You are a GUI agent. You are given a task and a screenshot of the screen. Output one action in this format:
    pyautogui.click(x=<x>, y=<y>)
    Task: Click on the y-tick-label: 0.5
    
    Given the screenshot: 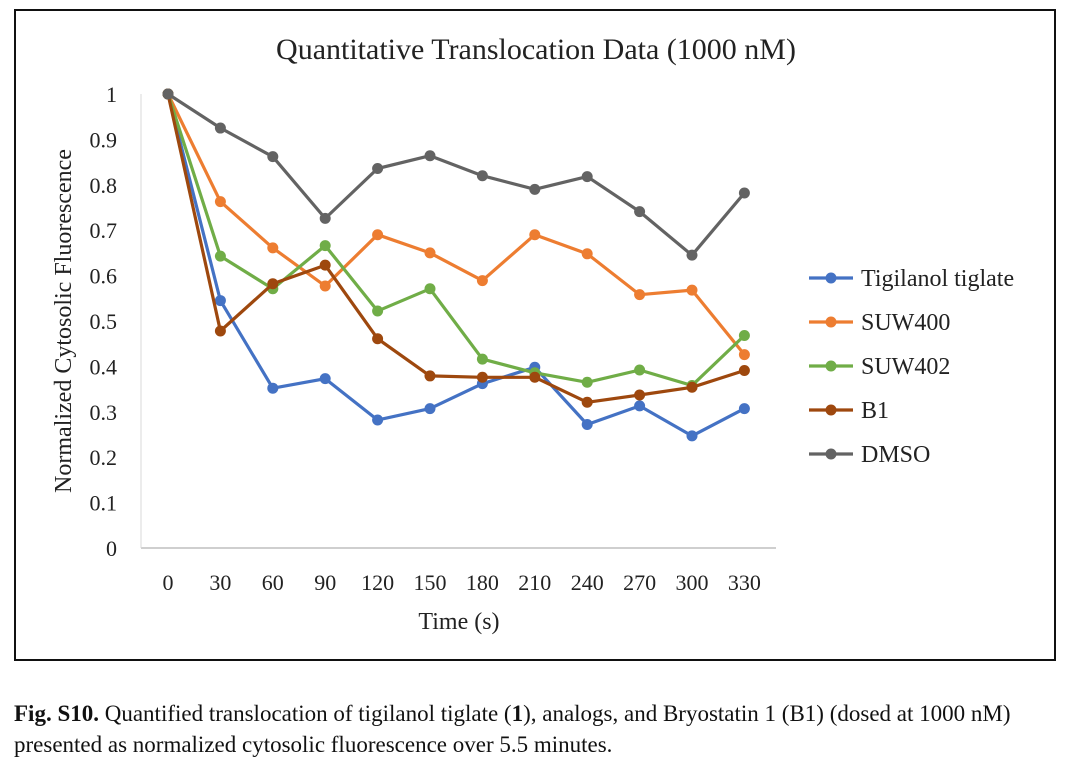 What is the action you would take?
    pyautogui.click(x=104, y=321)
    